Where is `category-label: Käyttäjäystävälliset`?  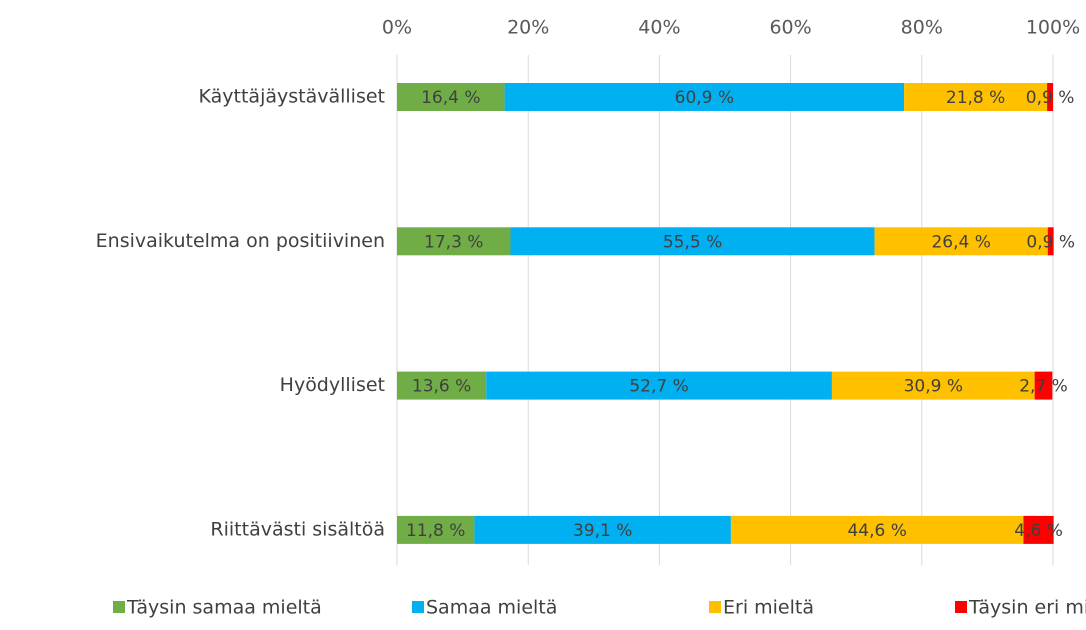
category-label: Käyttäjäystävälliset is located at coordinates (292, 97).